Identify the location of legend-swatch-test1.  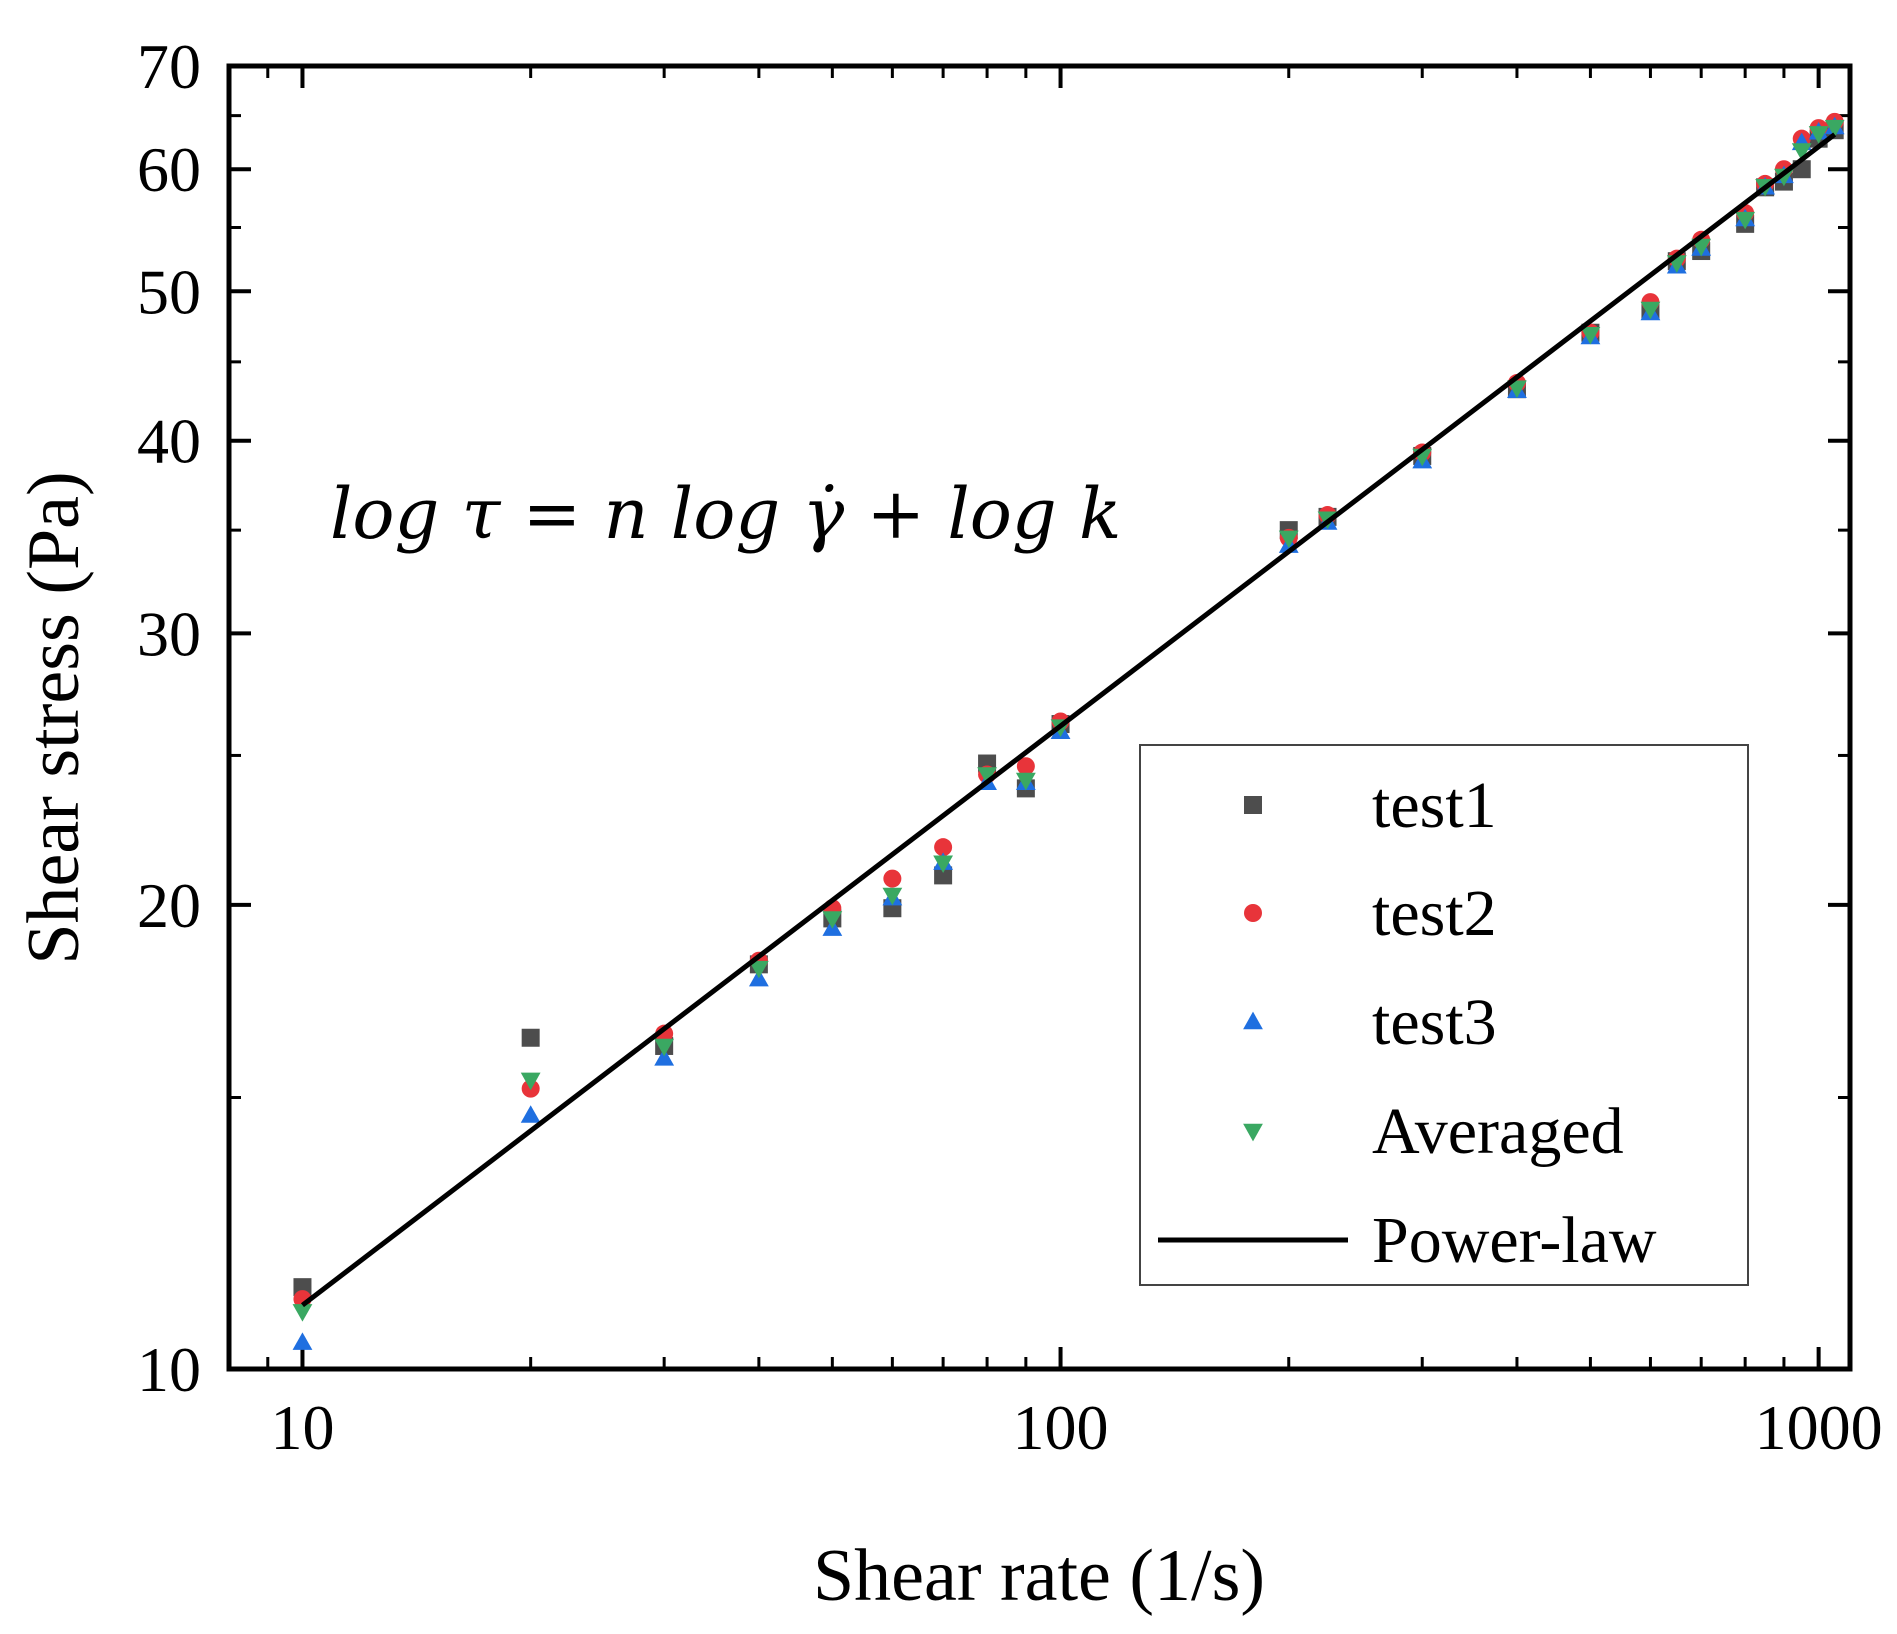
(1253, 805).